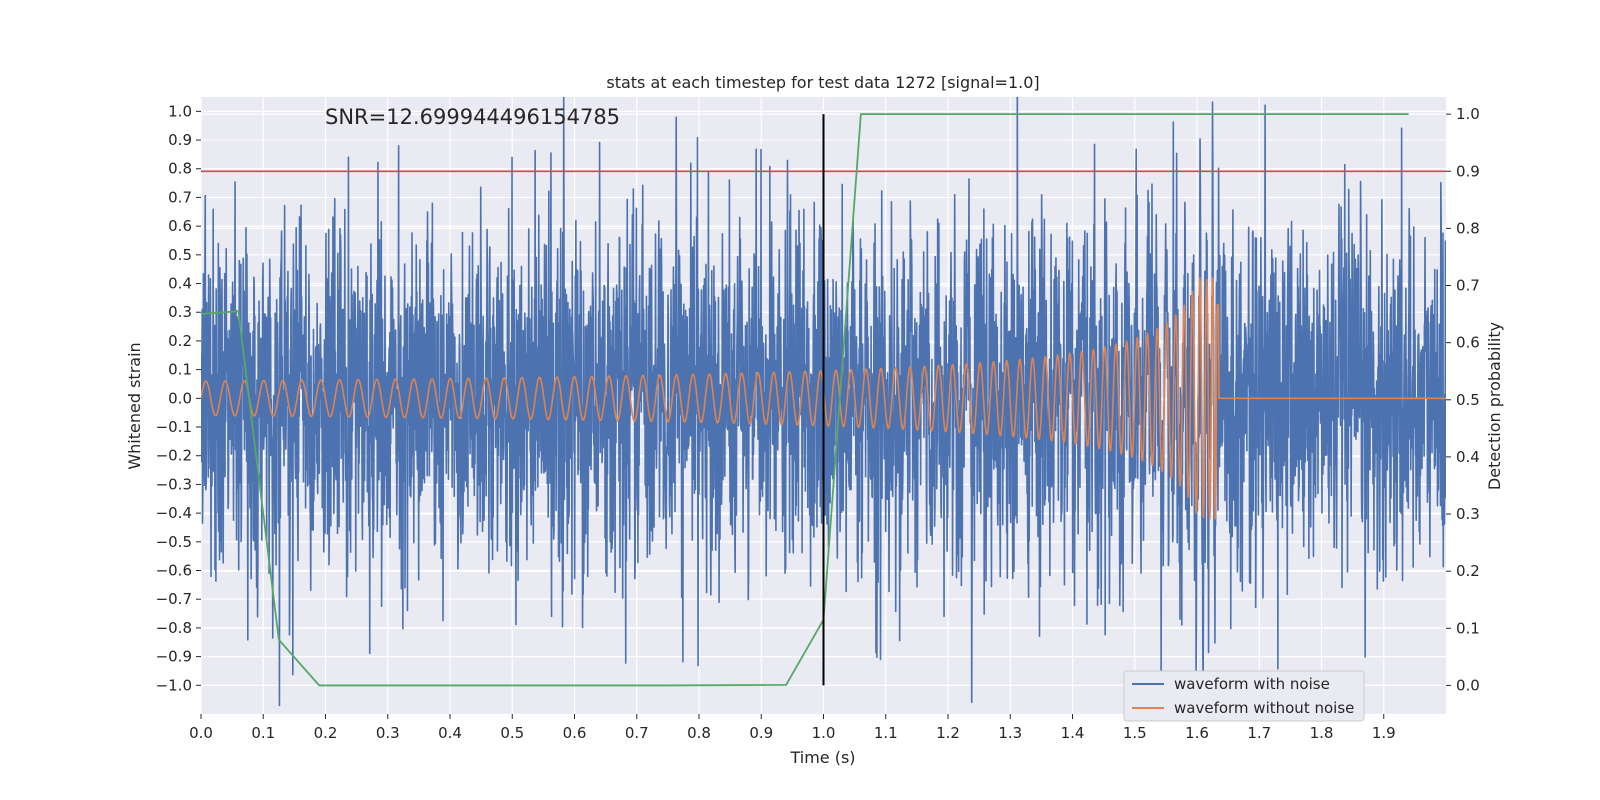 The image size is (1600, 800). I want to click on legend-label-clean: waveform without noise, so click(1264, 708).